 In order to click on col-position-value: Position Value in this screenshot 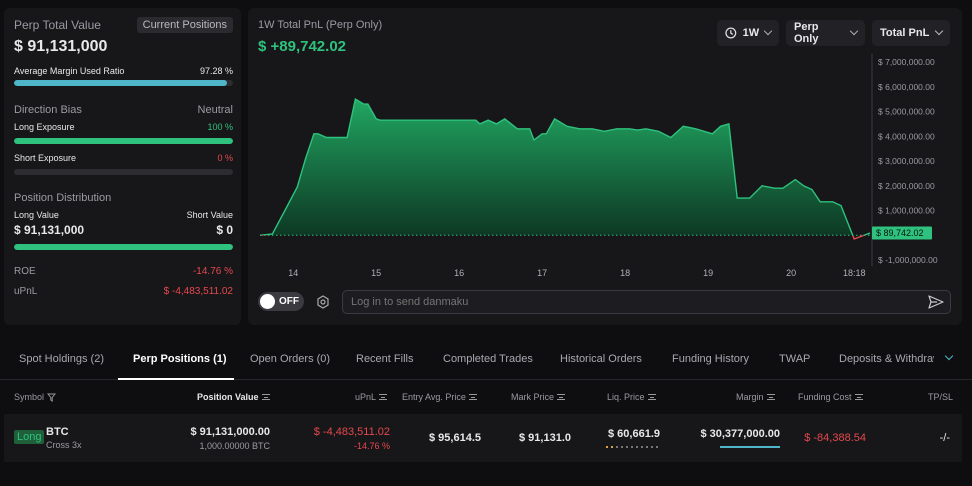, I will do `click(233, 397)`.